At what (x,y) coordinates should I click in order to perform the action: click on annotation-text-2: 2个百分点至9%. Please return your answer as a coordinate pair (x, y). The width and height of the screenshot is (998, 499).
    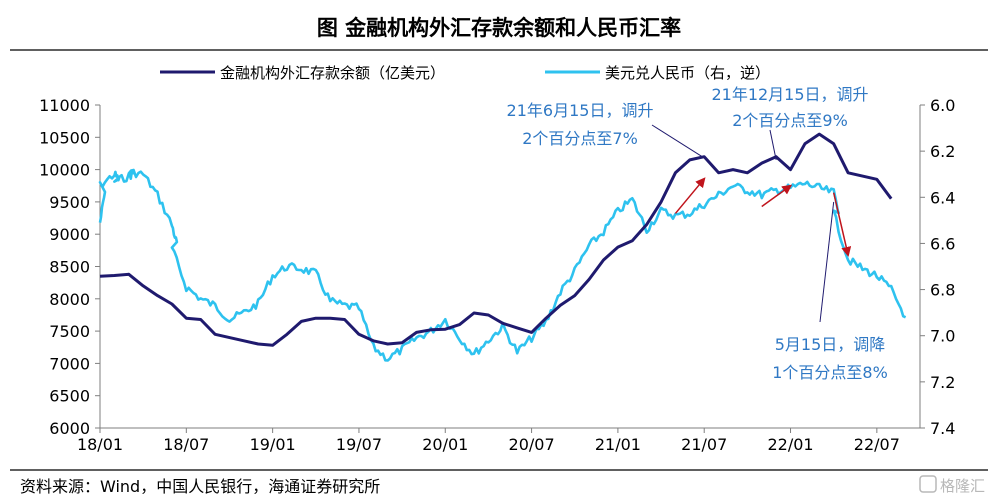
    Looking at the image, I should click on (790, 120).